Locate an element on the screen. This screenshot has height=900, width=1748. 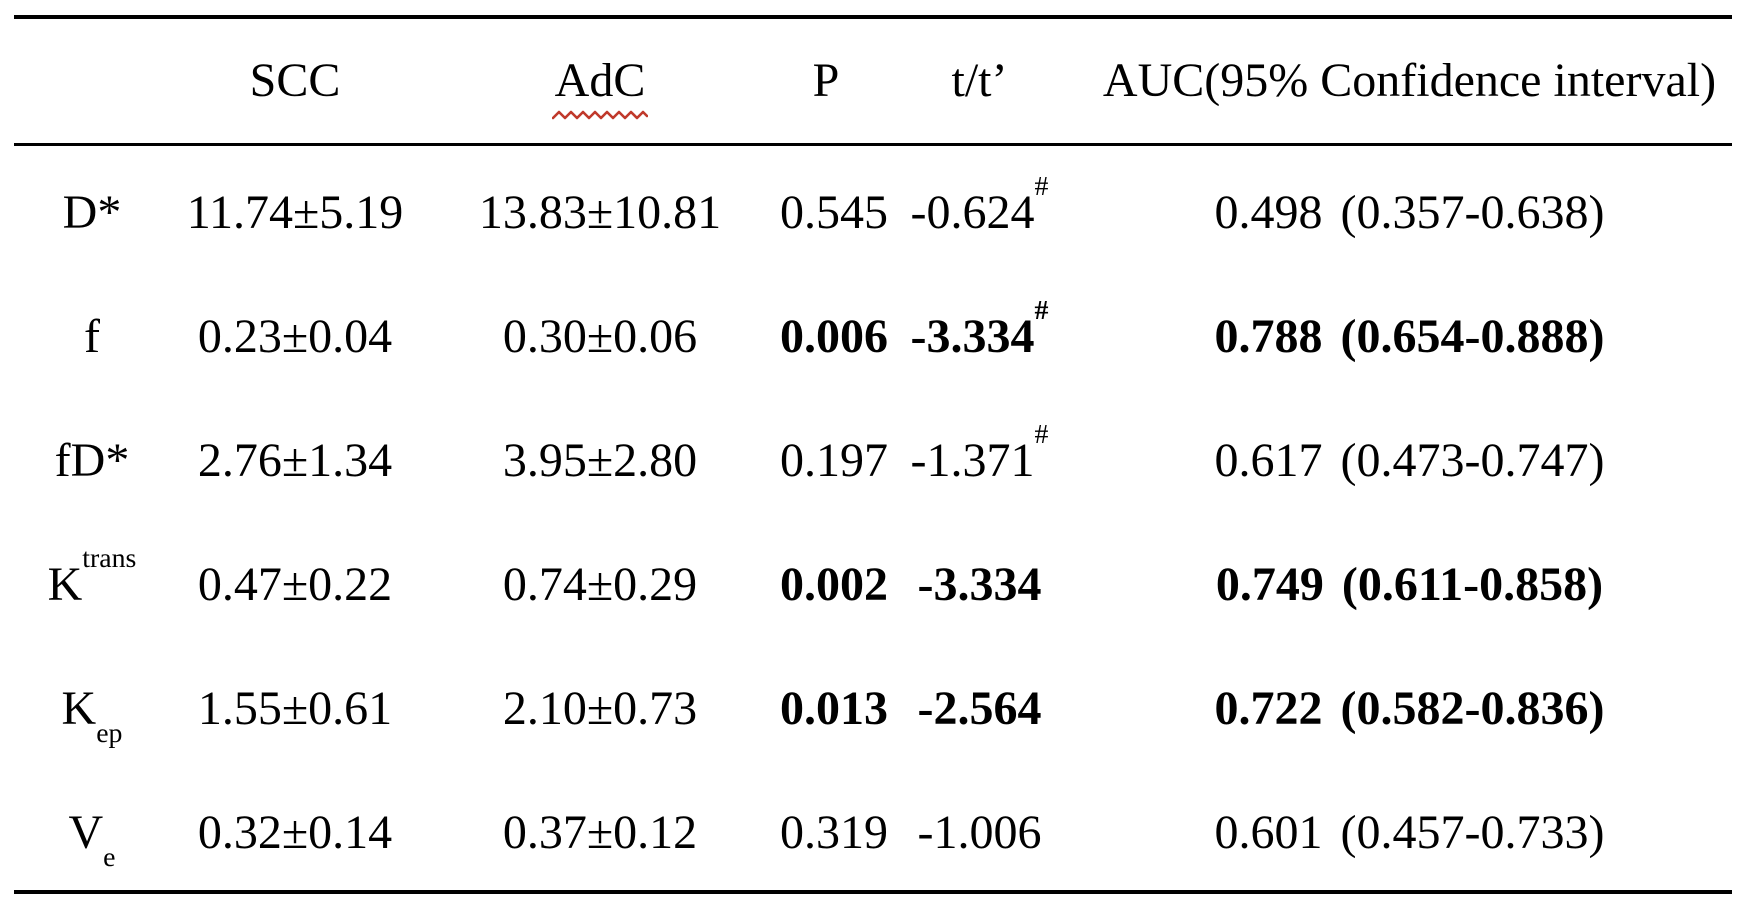
t-value: -1.006 is located at coordinates (979, 832).